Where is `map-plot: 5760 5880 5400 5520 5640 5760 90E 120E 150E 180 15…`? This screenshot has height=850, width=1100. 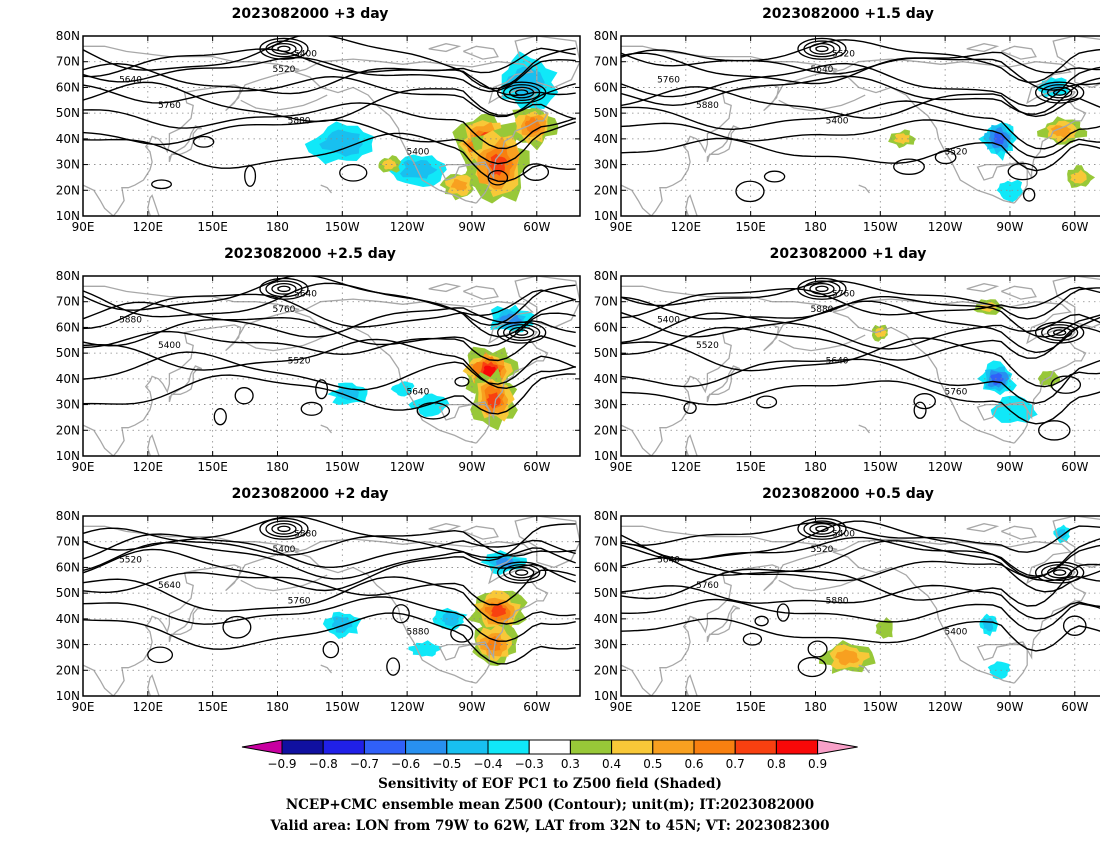
map-plot: 5760 5880 5400 5520 5640 5760 90E 120E 150E 180 15… is located at coordinates (839, 371).